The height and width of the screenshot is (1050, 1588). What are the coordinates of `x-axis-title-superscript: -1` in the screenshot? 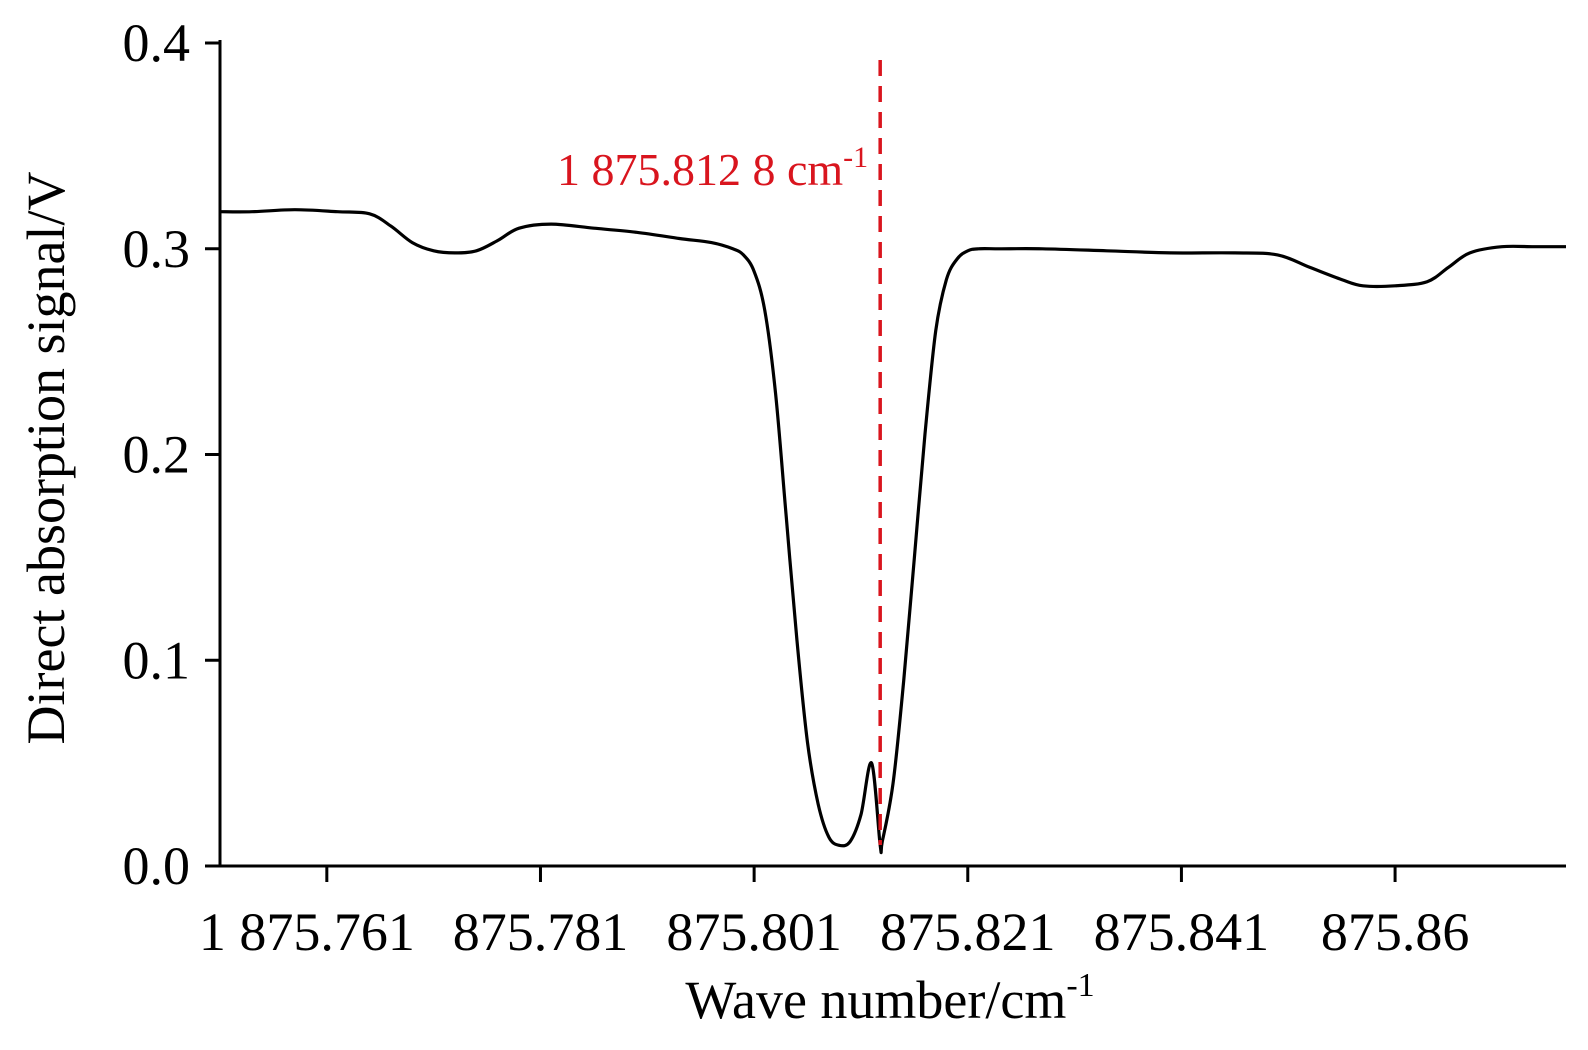 It's located at (1080, 985).